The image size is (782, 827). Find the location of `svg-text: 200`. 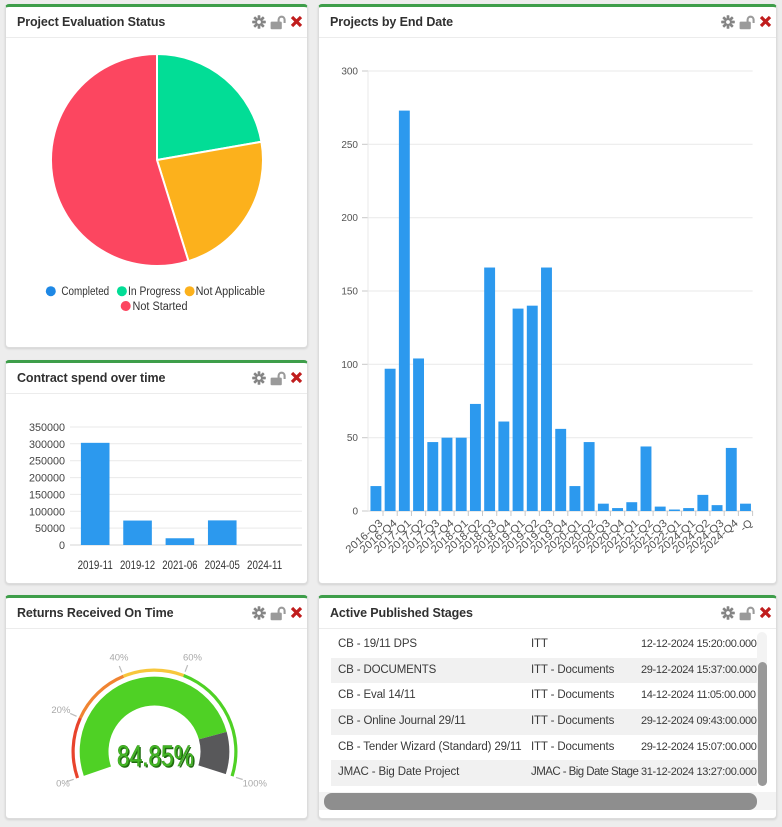

svg-text: 200 is located at coordinates (349, 218).